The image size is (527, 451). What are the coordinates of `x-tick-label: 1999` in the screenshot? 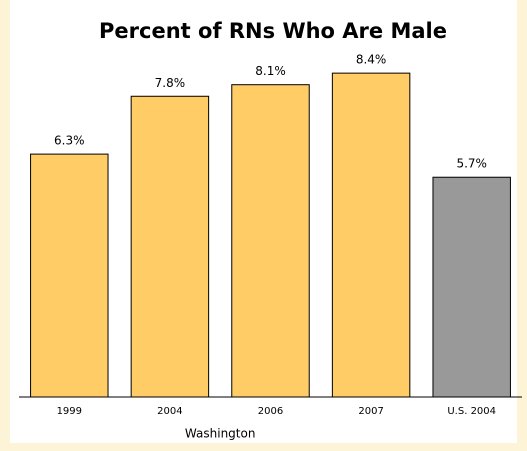 It's located at (69, 411).